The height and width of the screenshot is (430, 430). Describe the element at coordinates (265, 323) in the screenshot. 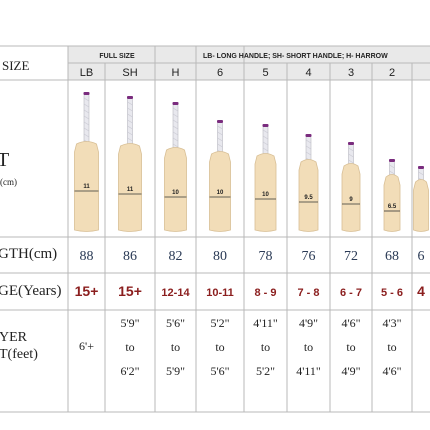

I see `height-value: 4'11"` at that location.